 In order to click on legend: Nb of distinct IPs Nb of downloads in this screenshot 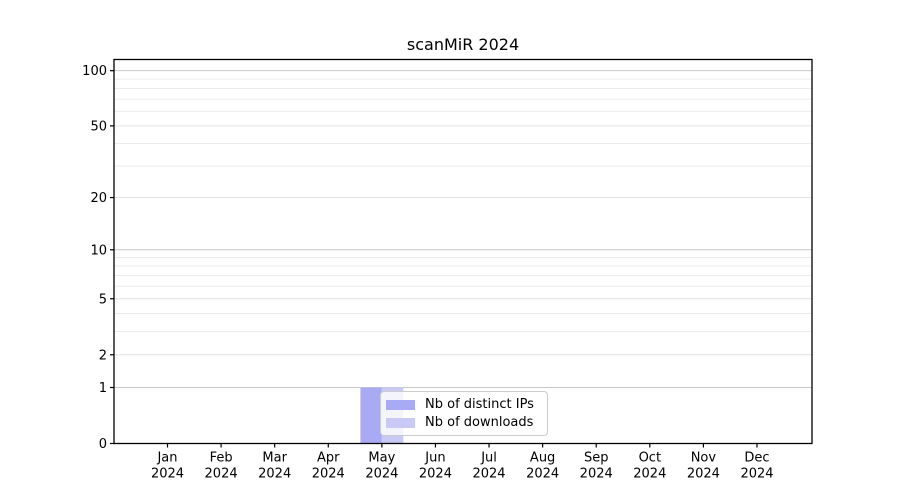, I will do `click(464, 413)`.